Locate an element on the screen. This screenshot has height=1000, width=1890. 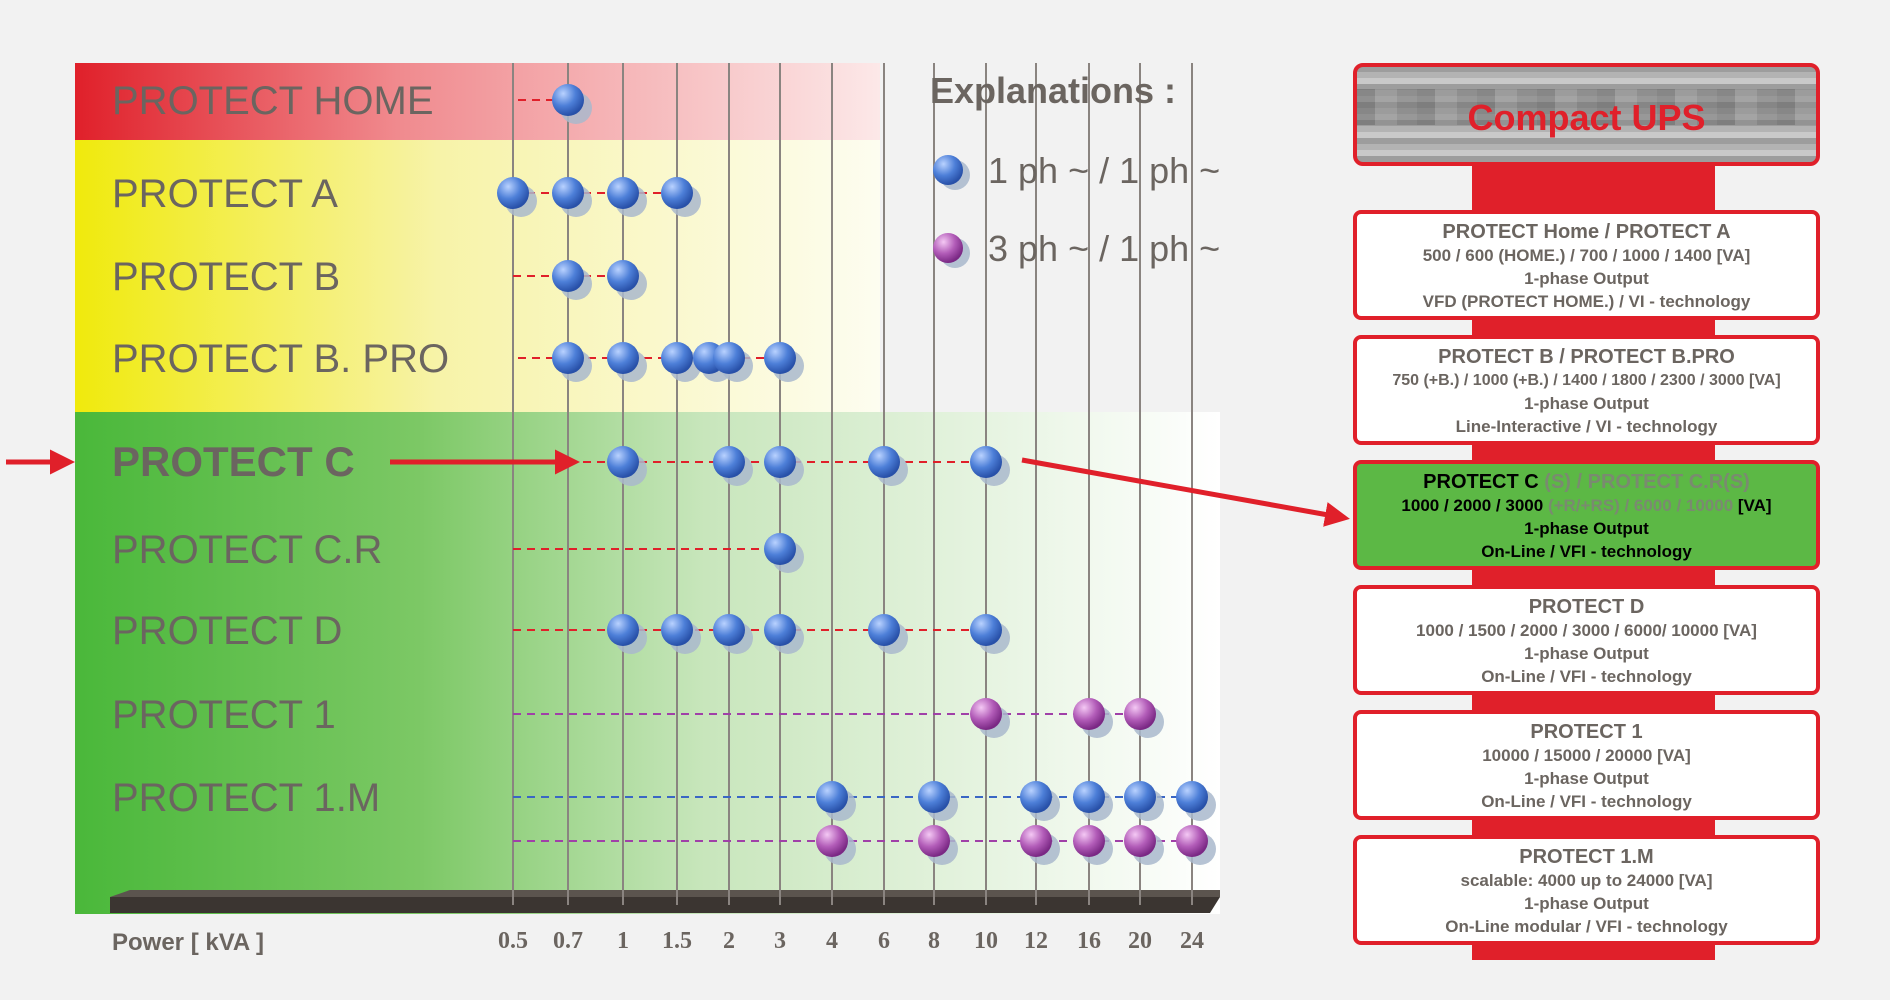
point-protect-c-1-1ph is located at coordinates (627, 466).